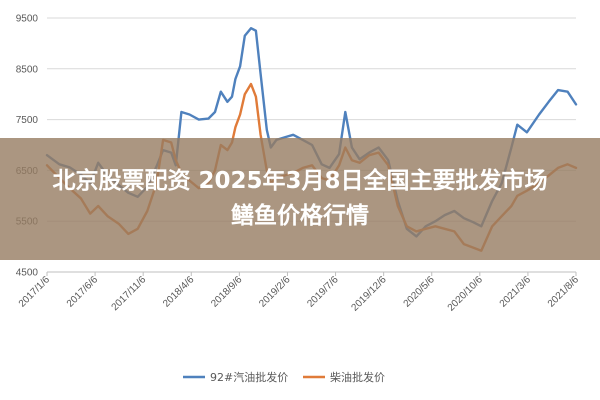 The width and height of the screenshot is (600, 400). Describe the element at coordinates (516, 292) in the screenshot. I see `x-tick-label-10: 2021/3/6` at that location.